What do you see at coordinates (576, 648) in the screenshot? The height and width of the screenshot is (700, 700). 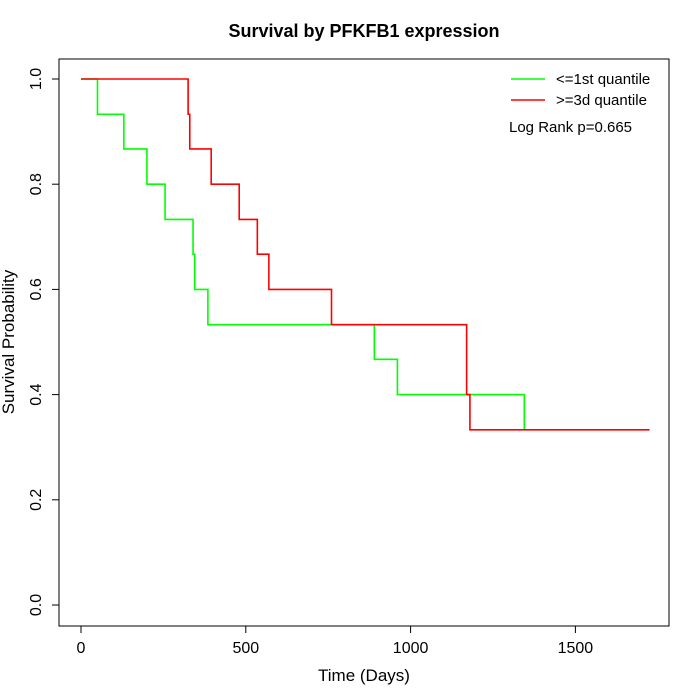 I see `x-tick-label: 1500` at bounding box center [576, 648].